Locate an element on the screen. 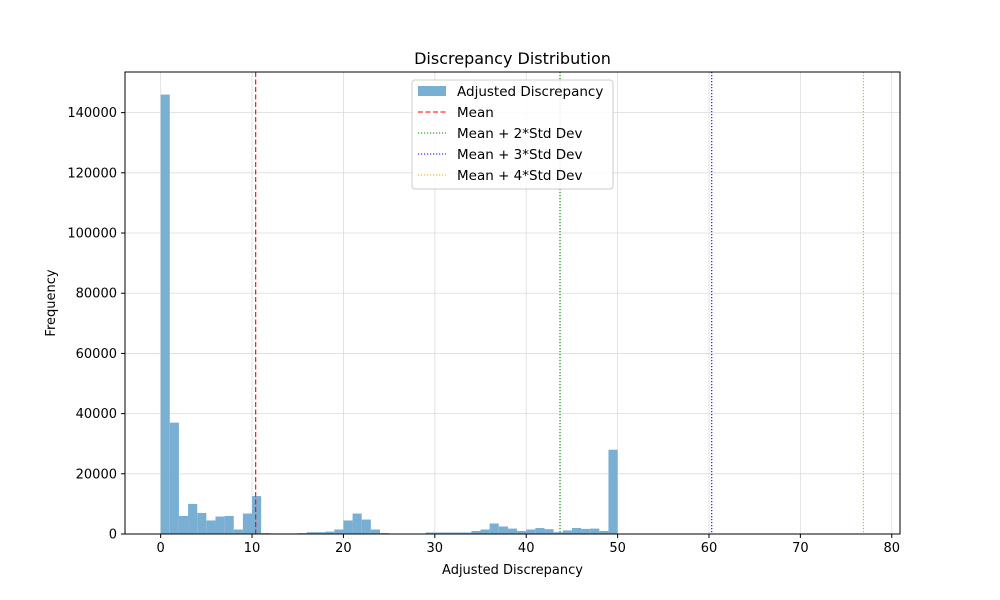 The width and height of the screenshot is (1000, 600). y-tick-label: 0 is located at coordinates (113, 535).